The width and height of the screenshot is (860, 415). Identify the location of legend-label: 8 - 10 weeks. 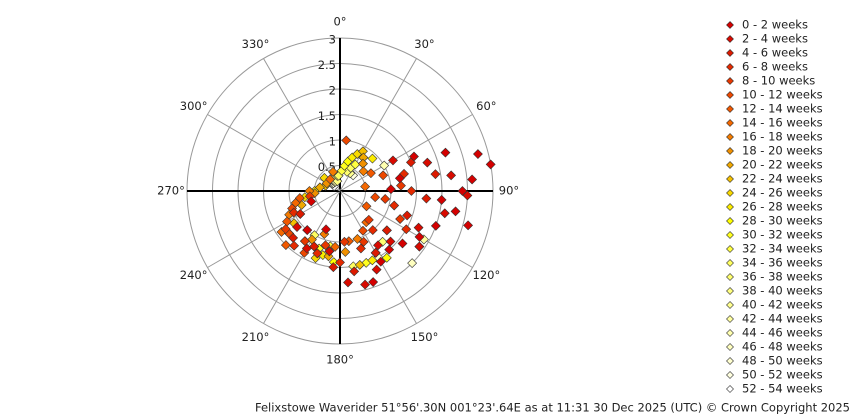
(778, 81).